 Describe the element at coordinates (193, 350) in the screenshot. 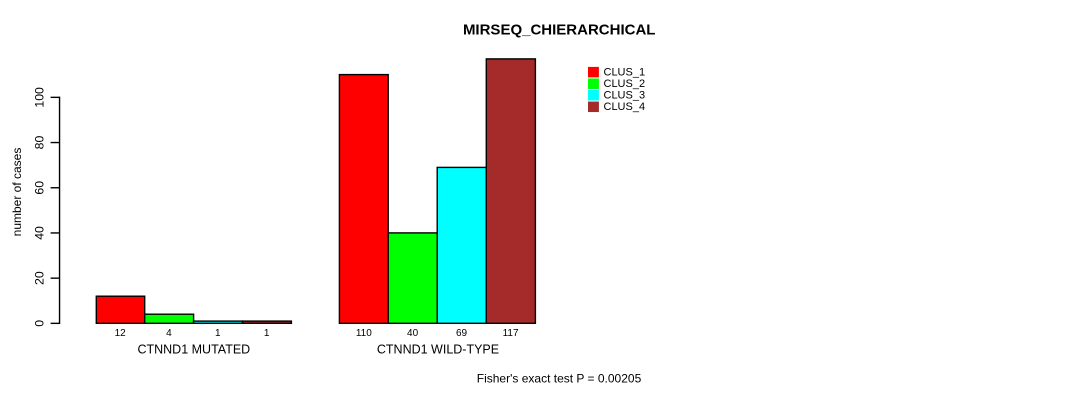

I see `svg-text: CTNND1 MUTATED` at that location.